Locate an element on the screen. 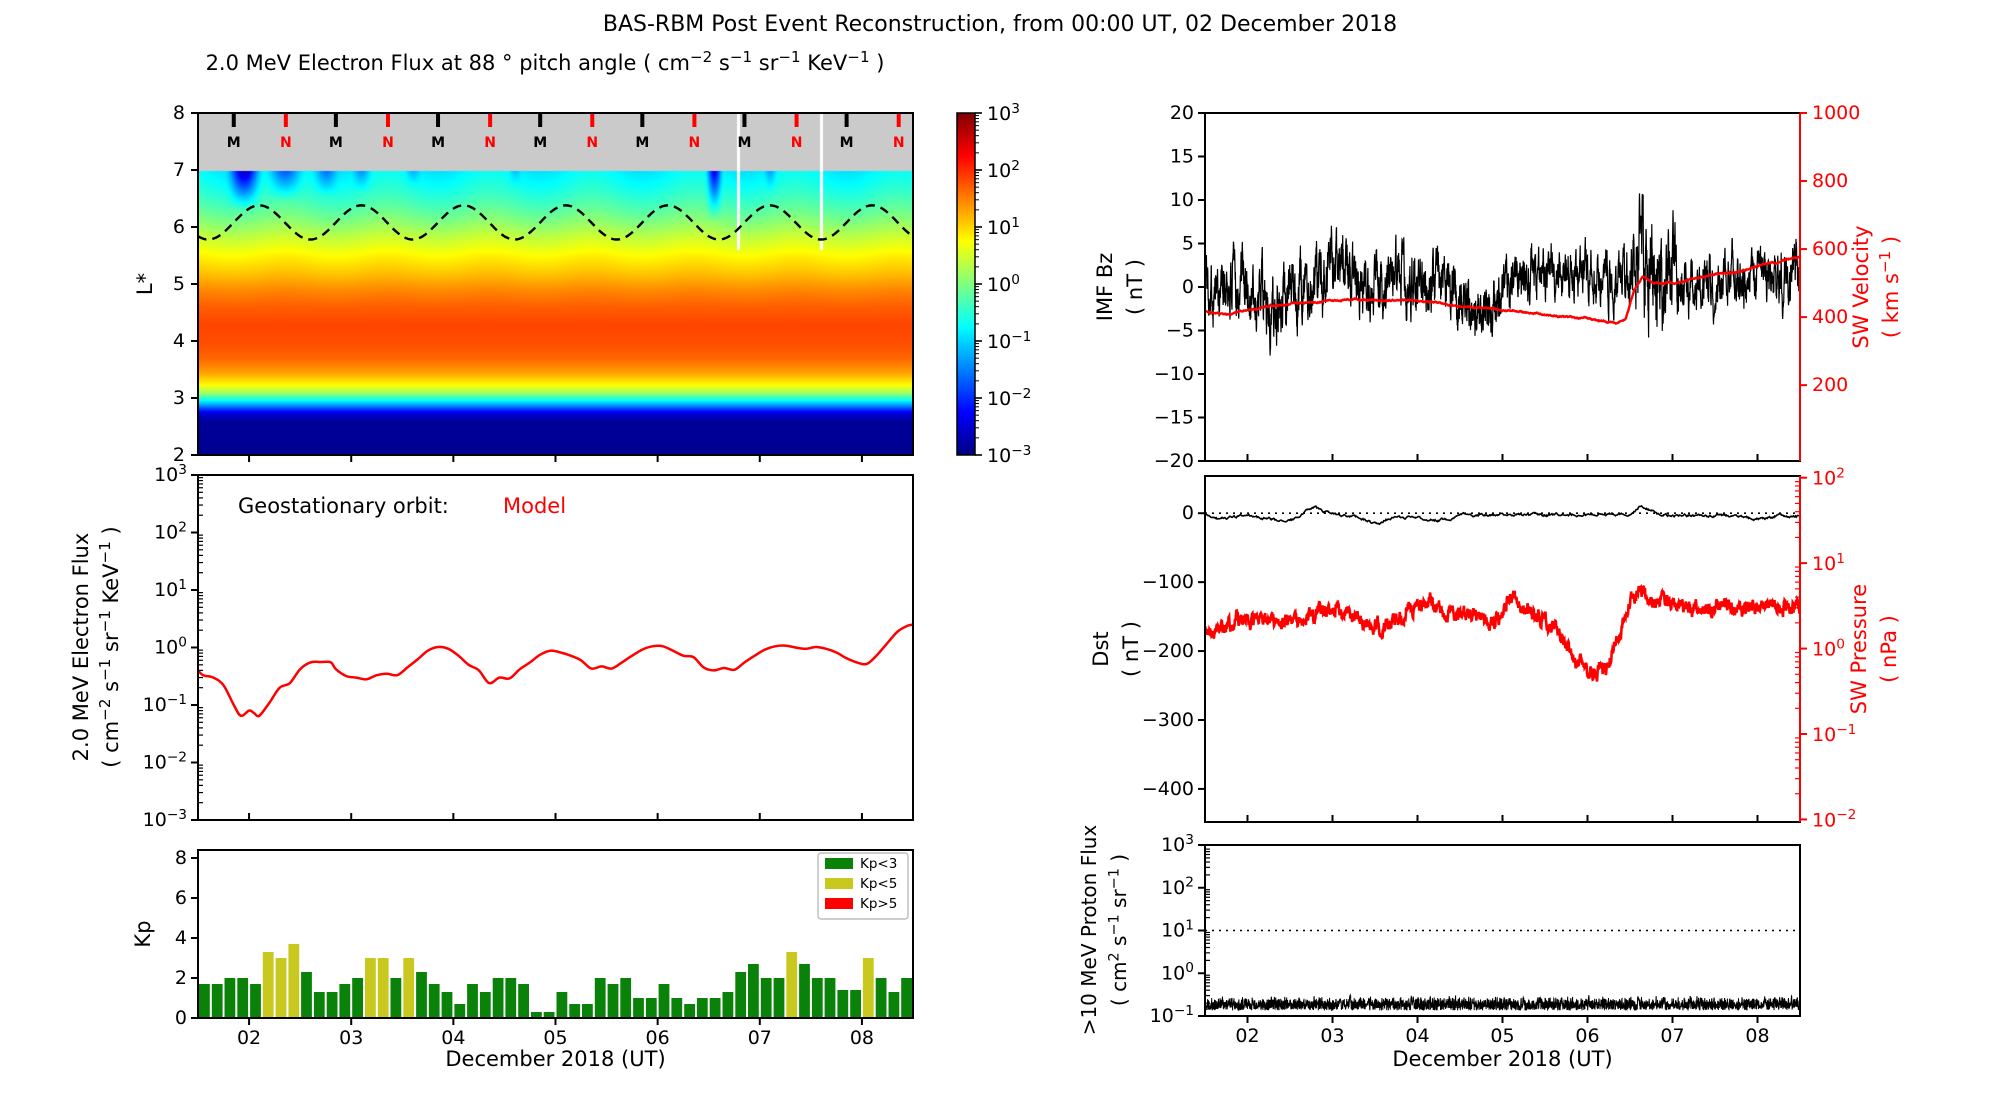 The height and width of the screenshot is (1100, 2000). velocity-ytick-label: 1000 is located at coordinates (1836, 113).